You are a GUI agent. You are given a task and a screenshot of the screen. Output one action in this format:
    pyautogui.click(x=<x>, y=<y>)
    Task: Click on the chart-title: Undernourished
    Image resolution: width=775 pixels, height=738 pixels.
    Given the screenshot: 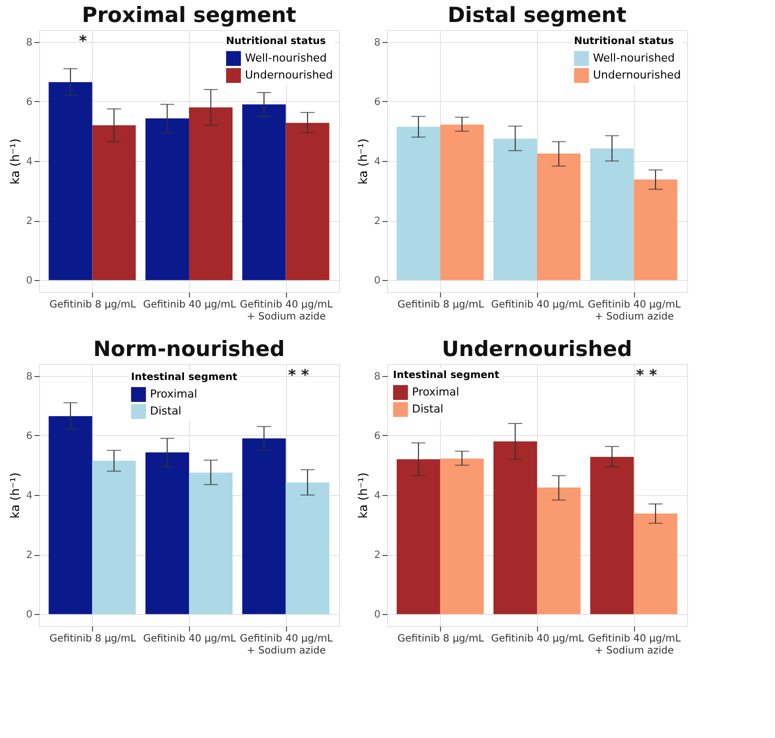 What is the action you would take?
    pyautogui.click(x=537, y=349)
    